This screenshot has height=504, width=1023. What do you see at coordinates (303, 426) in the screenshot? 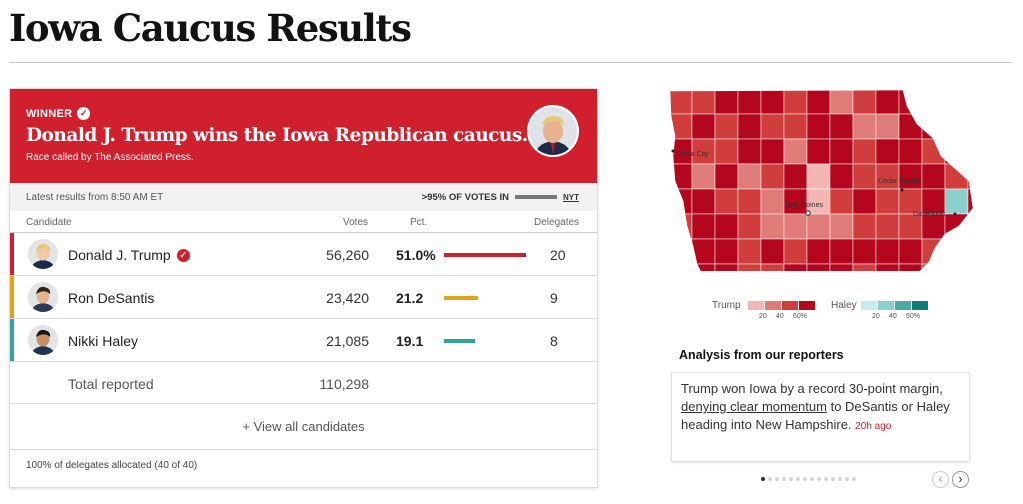
I see `view-all-candidates-button: + View all candidates` at bounding box center [303, 426].